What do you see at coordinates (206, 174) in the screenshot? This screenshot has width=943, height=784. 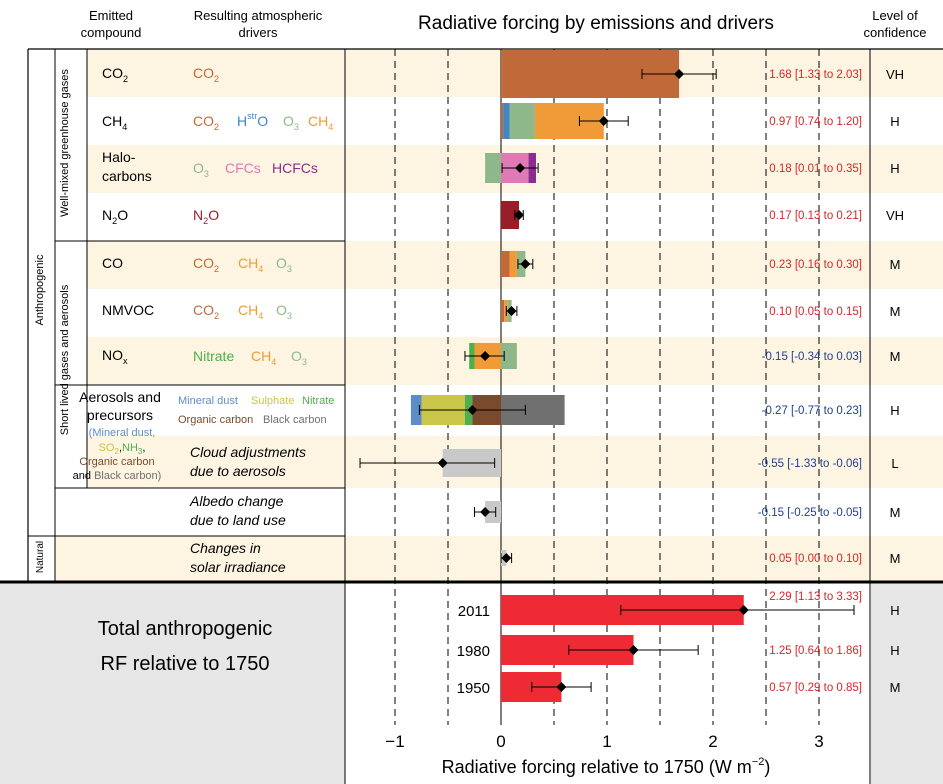 I see `driver-o3-row3-sub: 3` at bounding box center [206, 174].